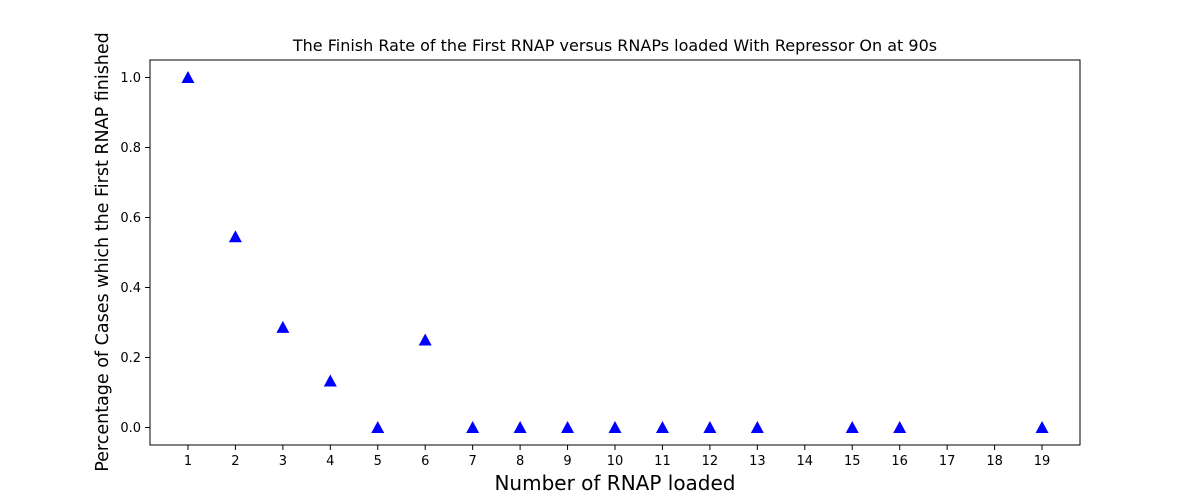  What do you see at coordinates (757, 461) in the screenshot?
I see `x-tick-label: 13` at bounding box center [757, 461].